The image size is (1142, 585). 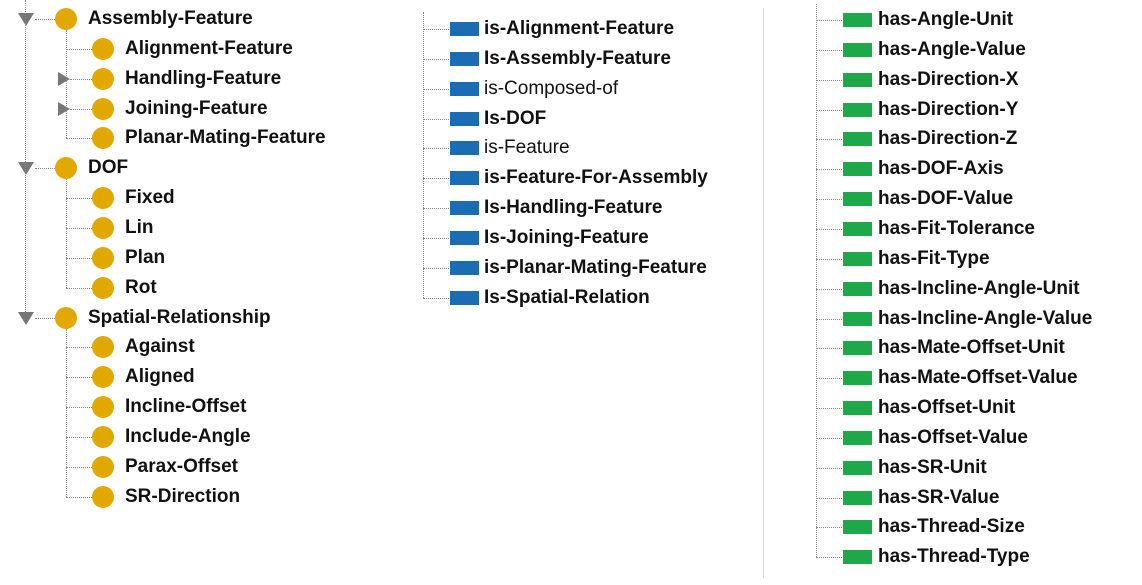 What do you see at coordinates (551, 88) in the screenshot?
I see `object-property-label: is-Composed-of` at bounding box center [551, 88].